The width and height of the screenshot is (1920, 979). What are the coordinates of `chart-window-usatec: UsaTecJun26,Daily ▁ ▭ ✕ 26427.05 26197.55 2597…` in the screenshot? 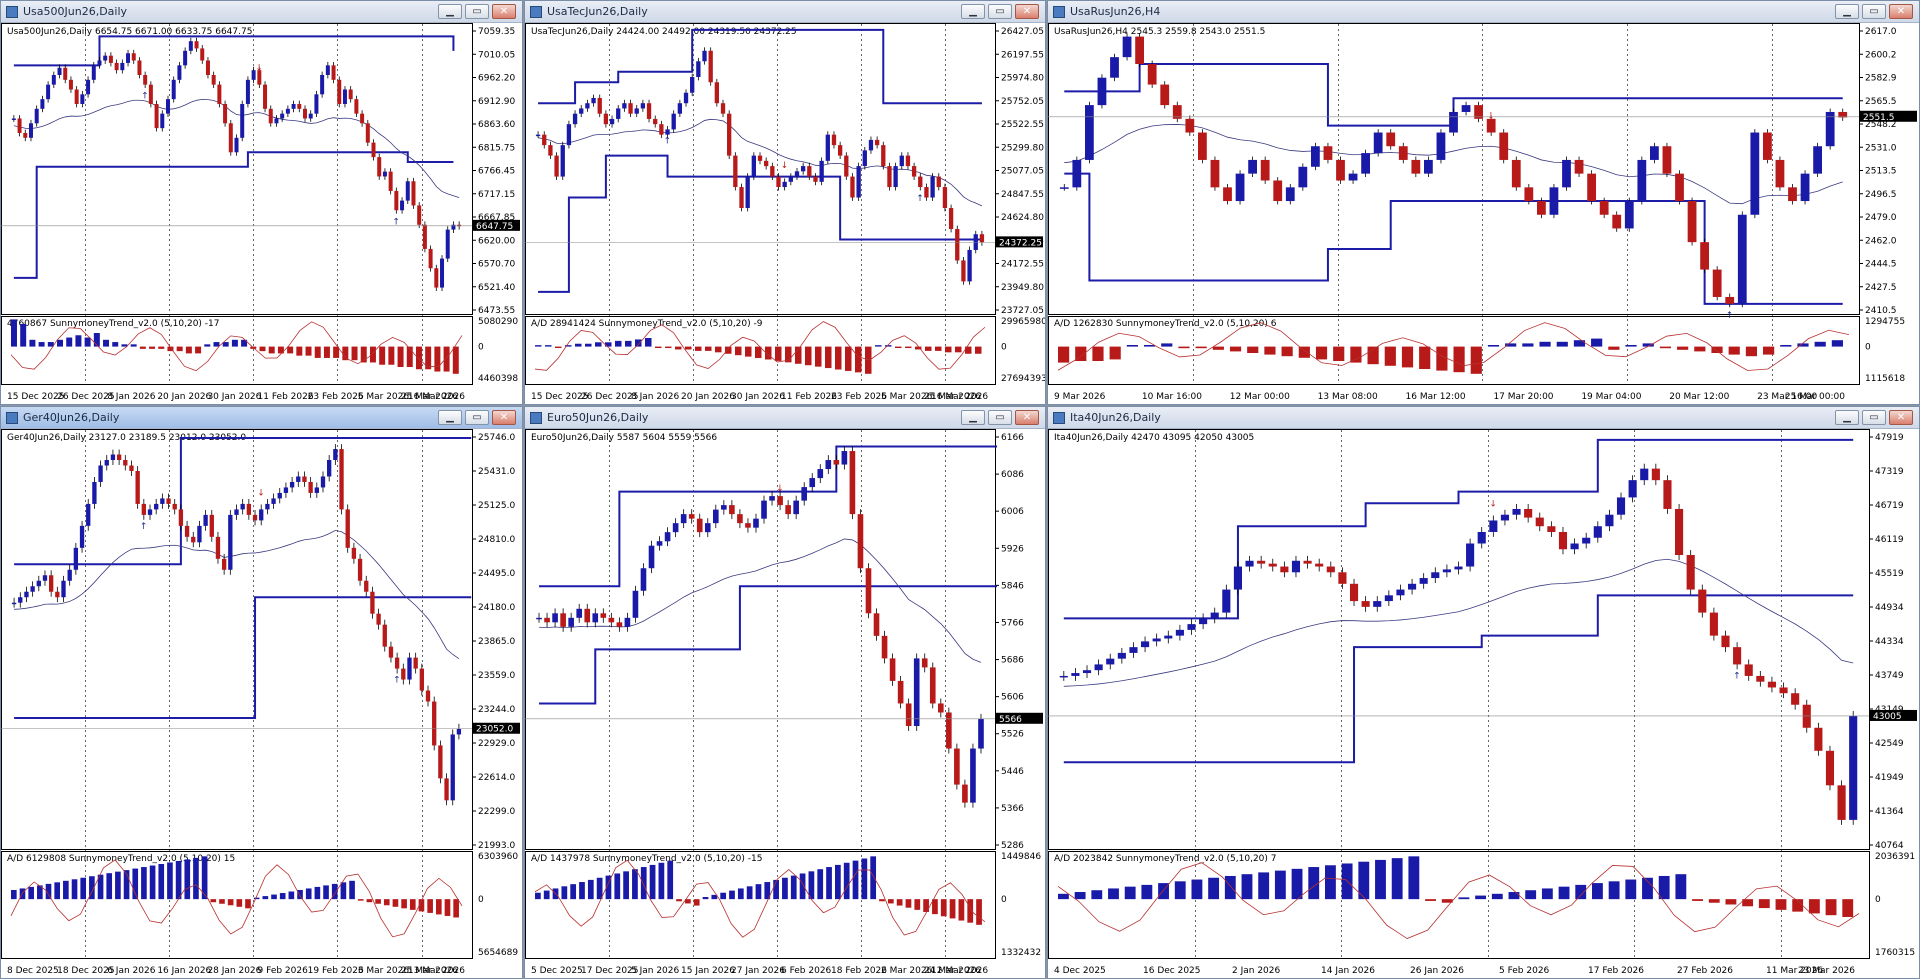 It's located at (785, 202).